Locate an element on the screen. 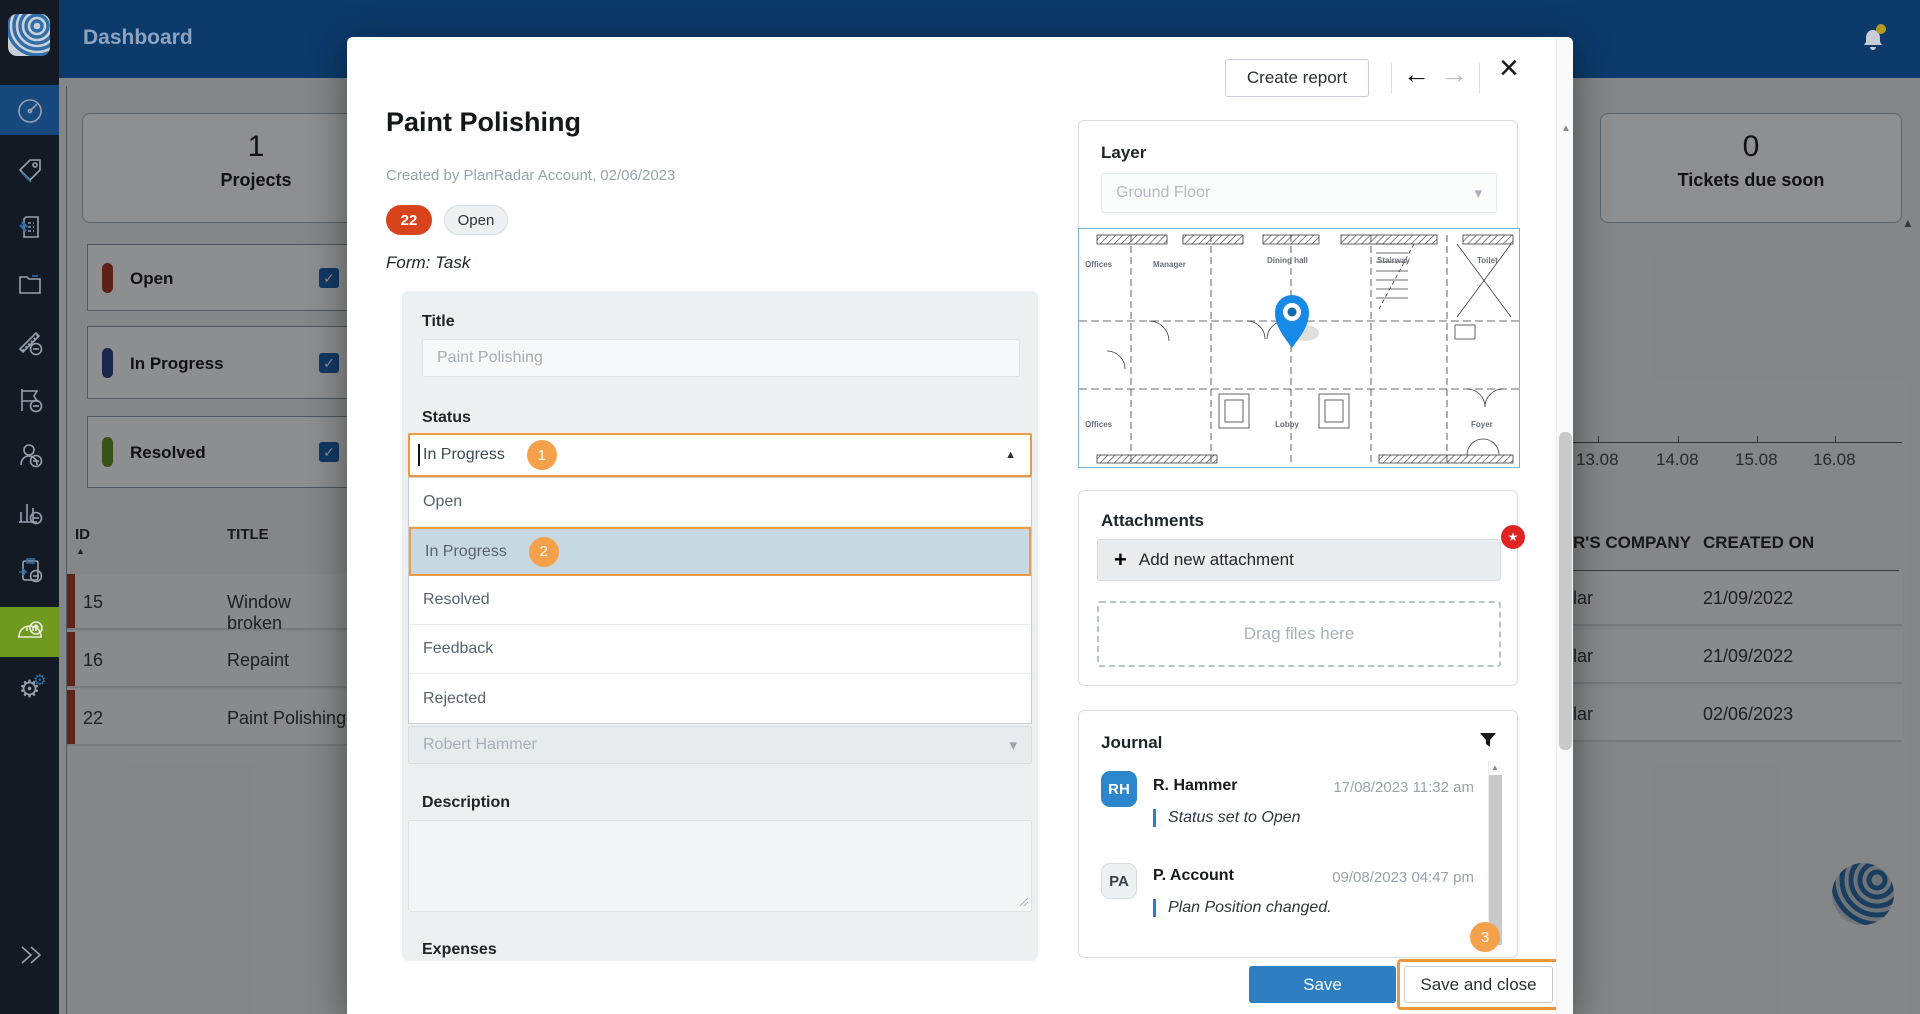 The height and width of the screenshot is (1014, 1920). room-label: Foyer is located at coordinates (1482, 424).